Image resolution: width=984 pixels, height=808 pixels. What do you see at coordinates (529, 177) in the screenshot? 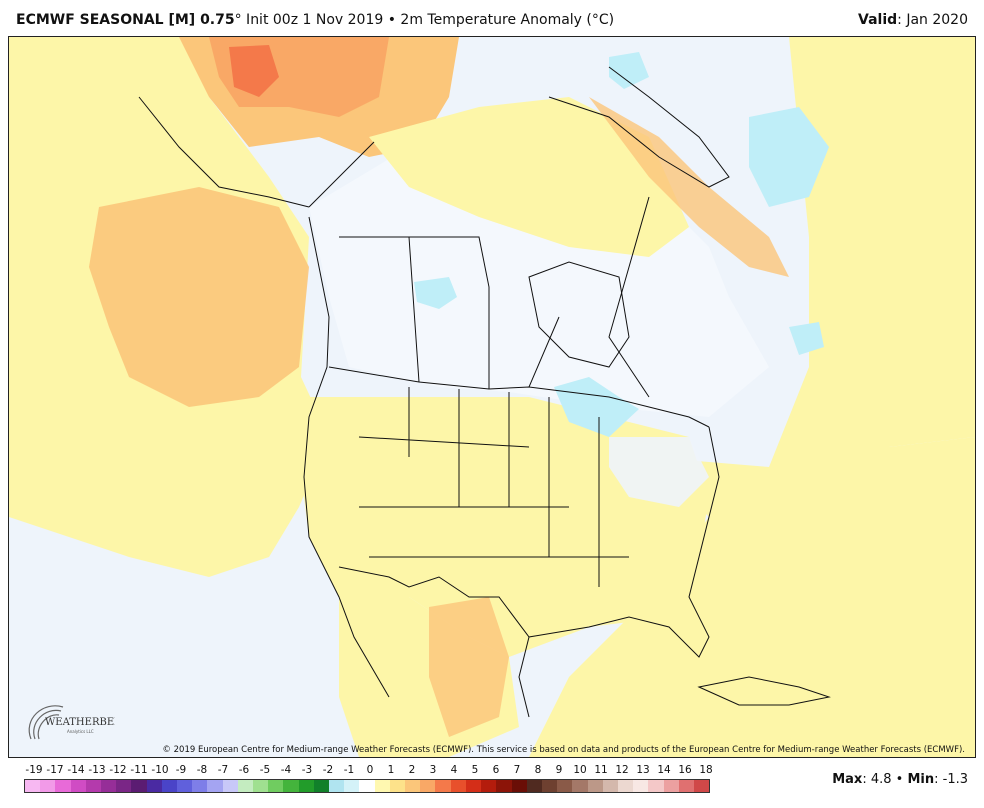
I see `arctic-warm-region` at bounding box center [529, 177].